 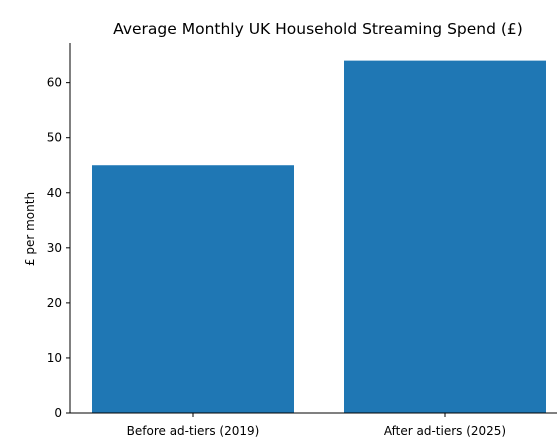 What do you see at coordinates (30, 229) in the screenshot?
I see `y-axis-label: £ per month` at bounding box center [30, 229].